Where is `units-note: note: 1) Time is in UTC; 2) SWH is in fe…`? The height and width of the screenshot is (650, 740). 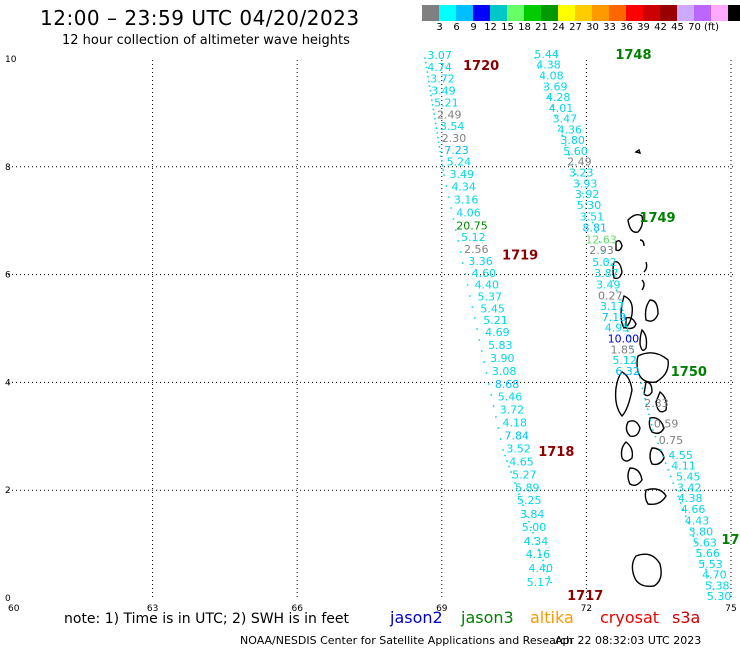
units-note: note: 1) Time is in UTC; 2) SWH is in fe… is located at coordinates (207, 619).